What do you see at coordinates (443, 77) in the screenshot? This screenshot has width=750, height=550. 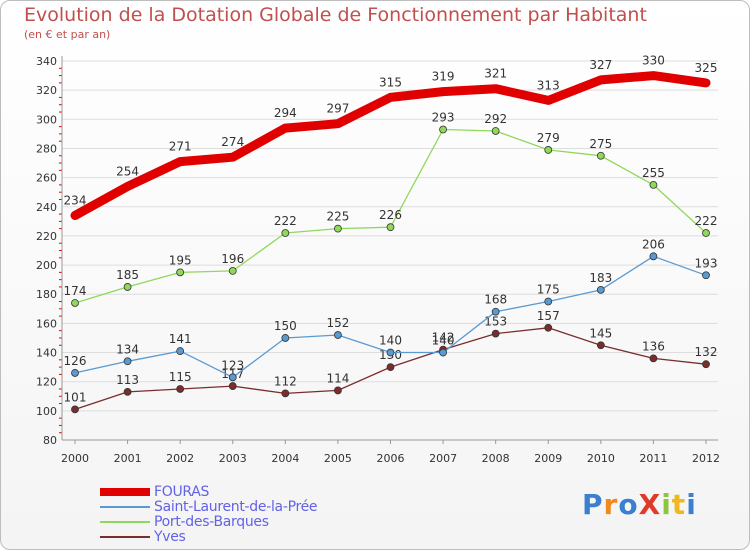 I see `data-label: 319` at bounding box center [443, 77].